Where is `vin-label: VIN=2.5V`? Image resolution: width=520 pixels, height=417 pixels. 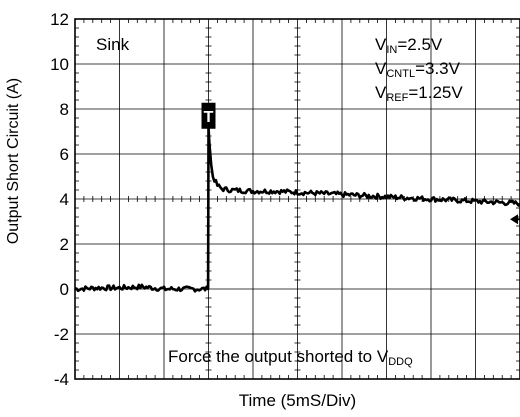
vin-label: VIN=2.5V is located at coordinates (409, 45).